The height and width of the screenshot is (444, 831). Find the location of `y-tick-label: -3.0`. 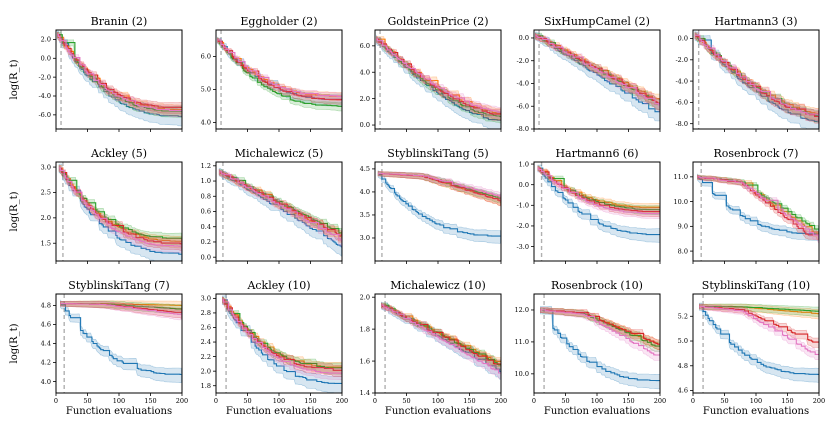

y-tick-label: -3.0 is located at coordinates (522, 247).